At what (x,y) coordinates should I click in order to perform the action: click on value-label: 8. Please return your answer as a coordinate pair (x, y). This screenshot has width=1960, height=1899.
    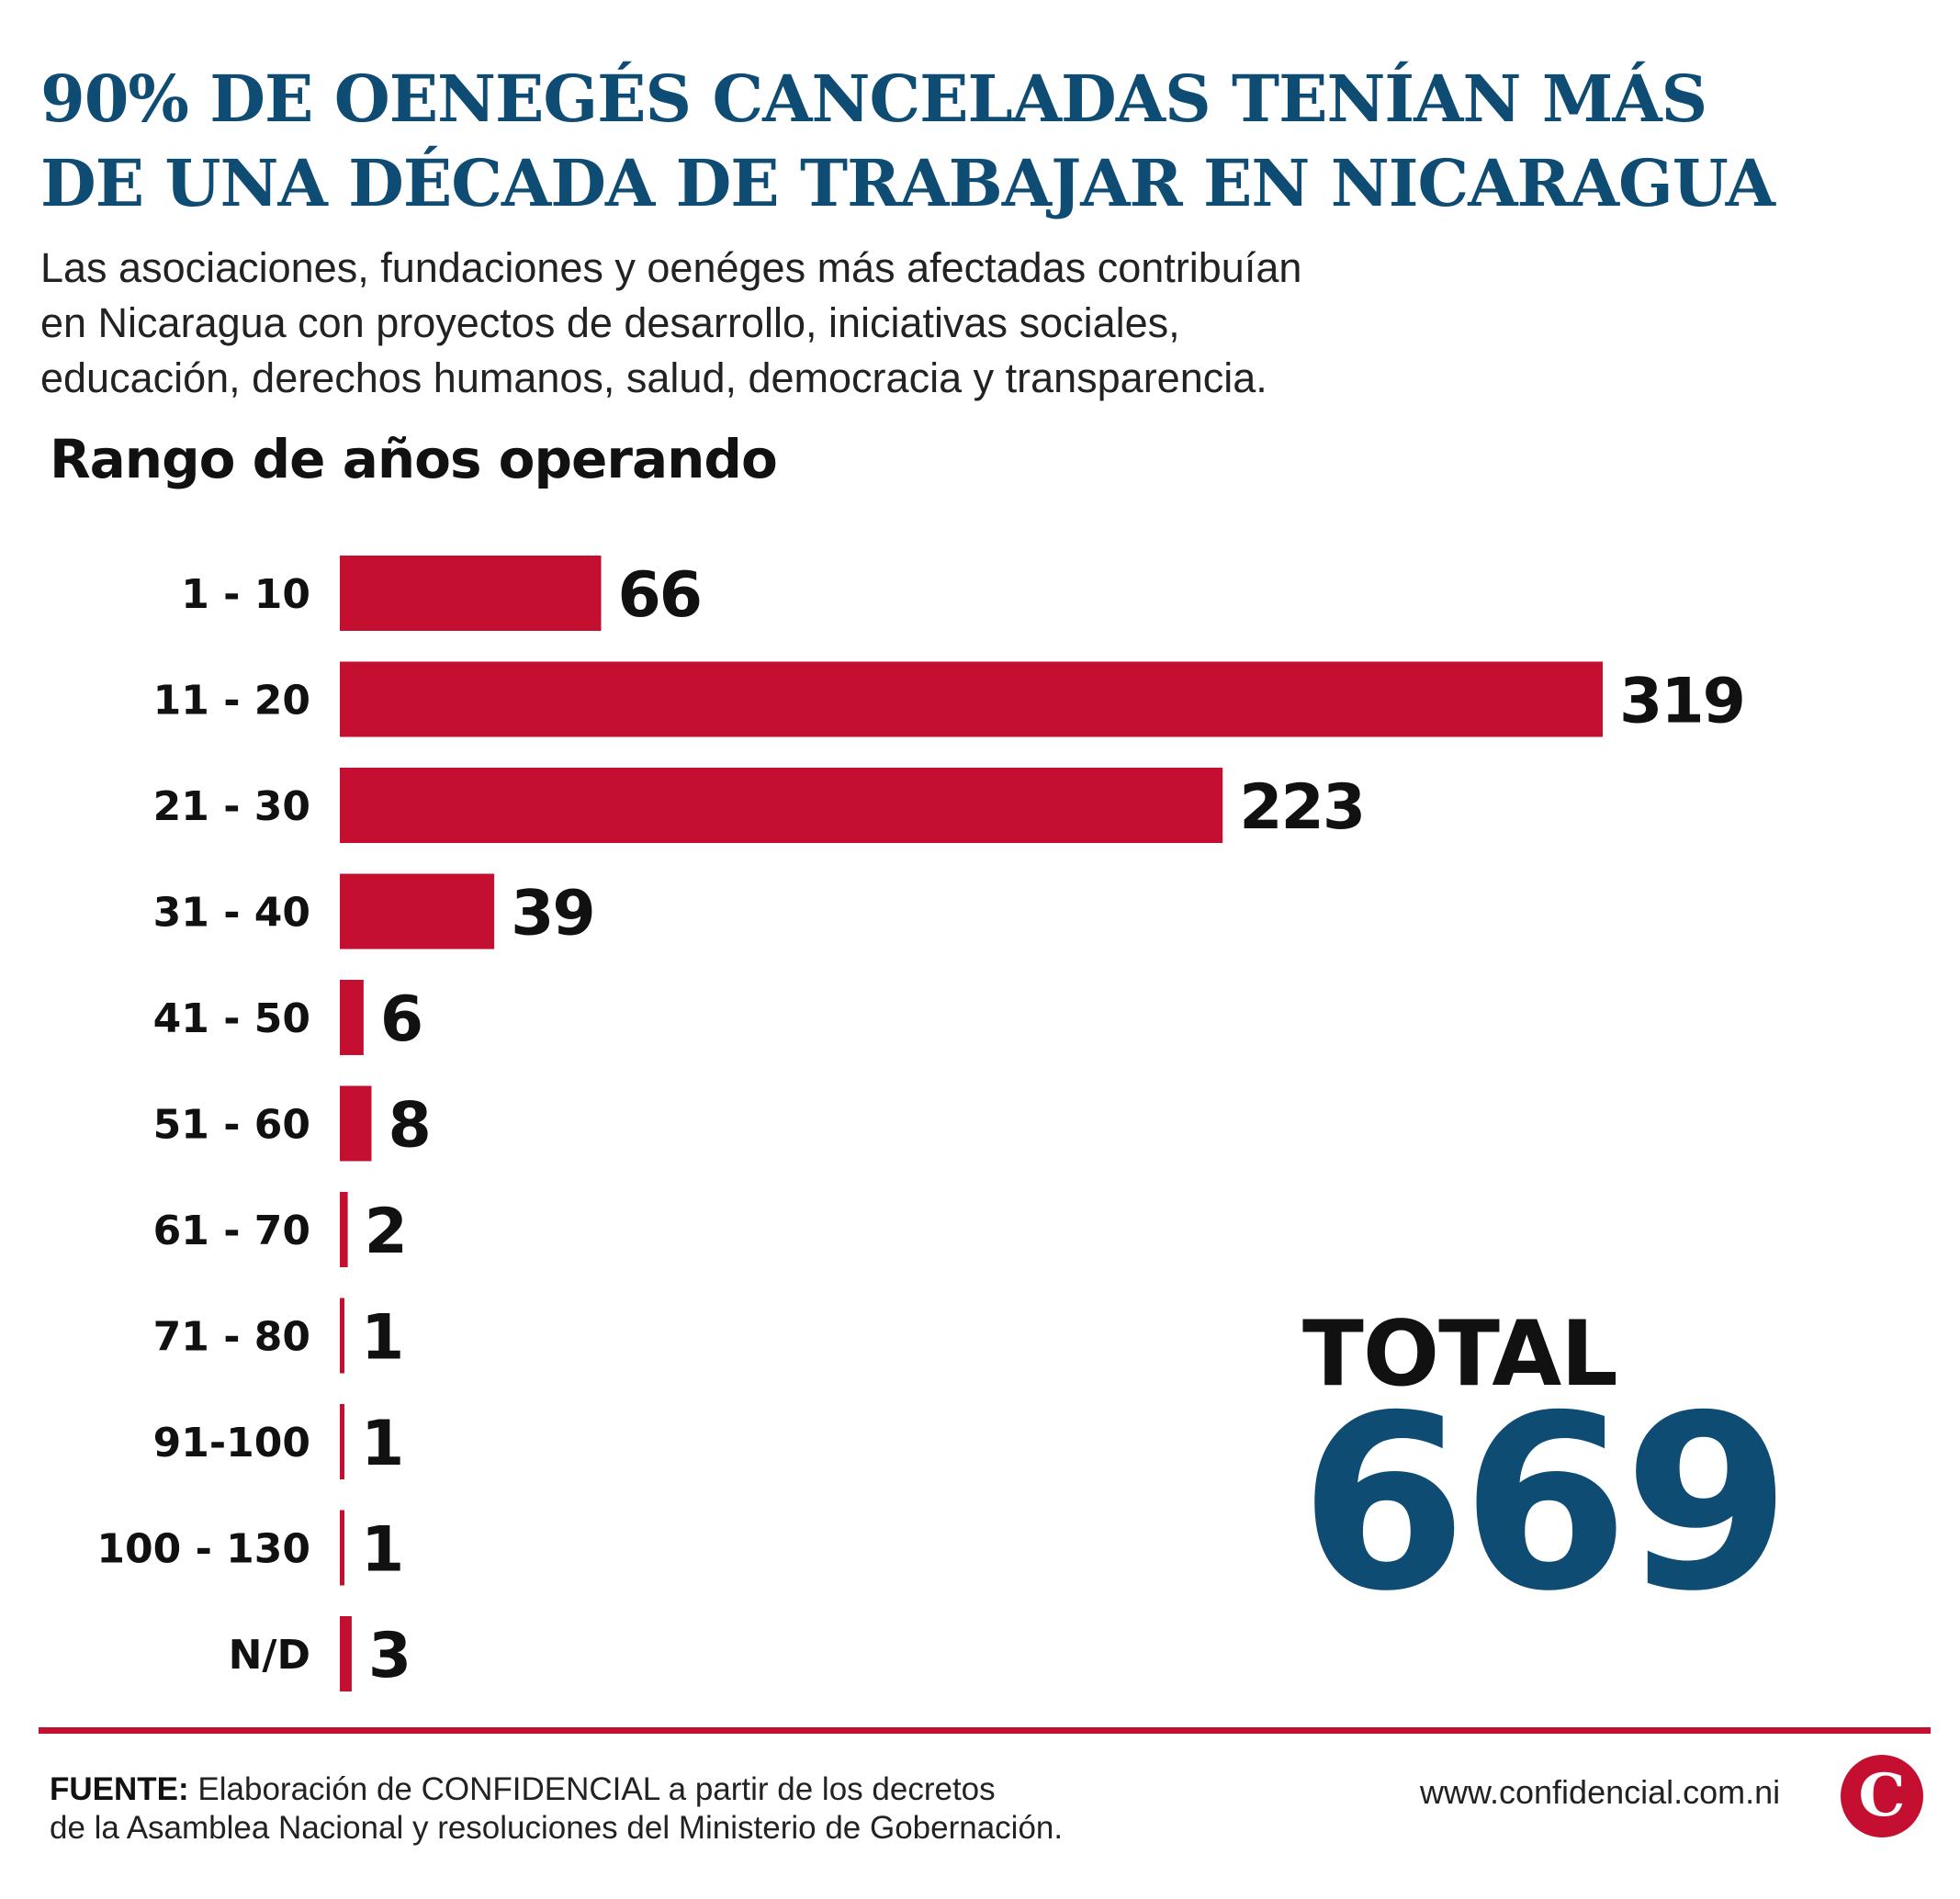
    Looking at the image, I should click on (408, 1126).